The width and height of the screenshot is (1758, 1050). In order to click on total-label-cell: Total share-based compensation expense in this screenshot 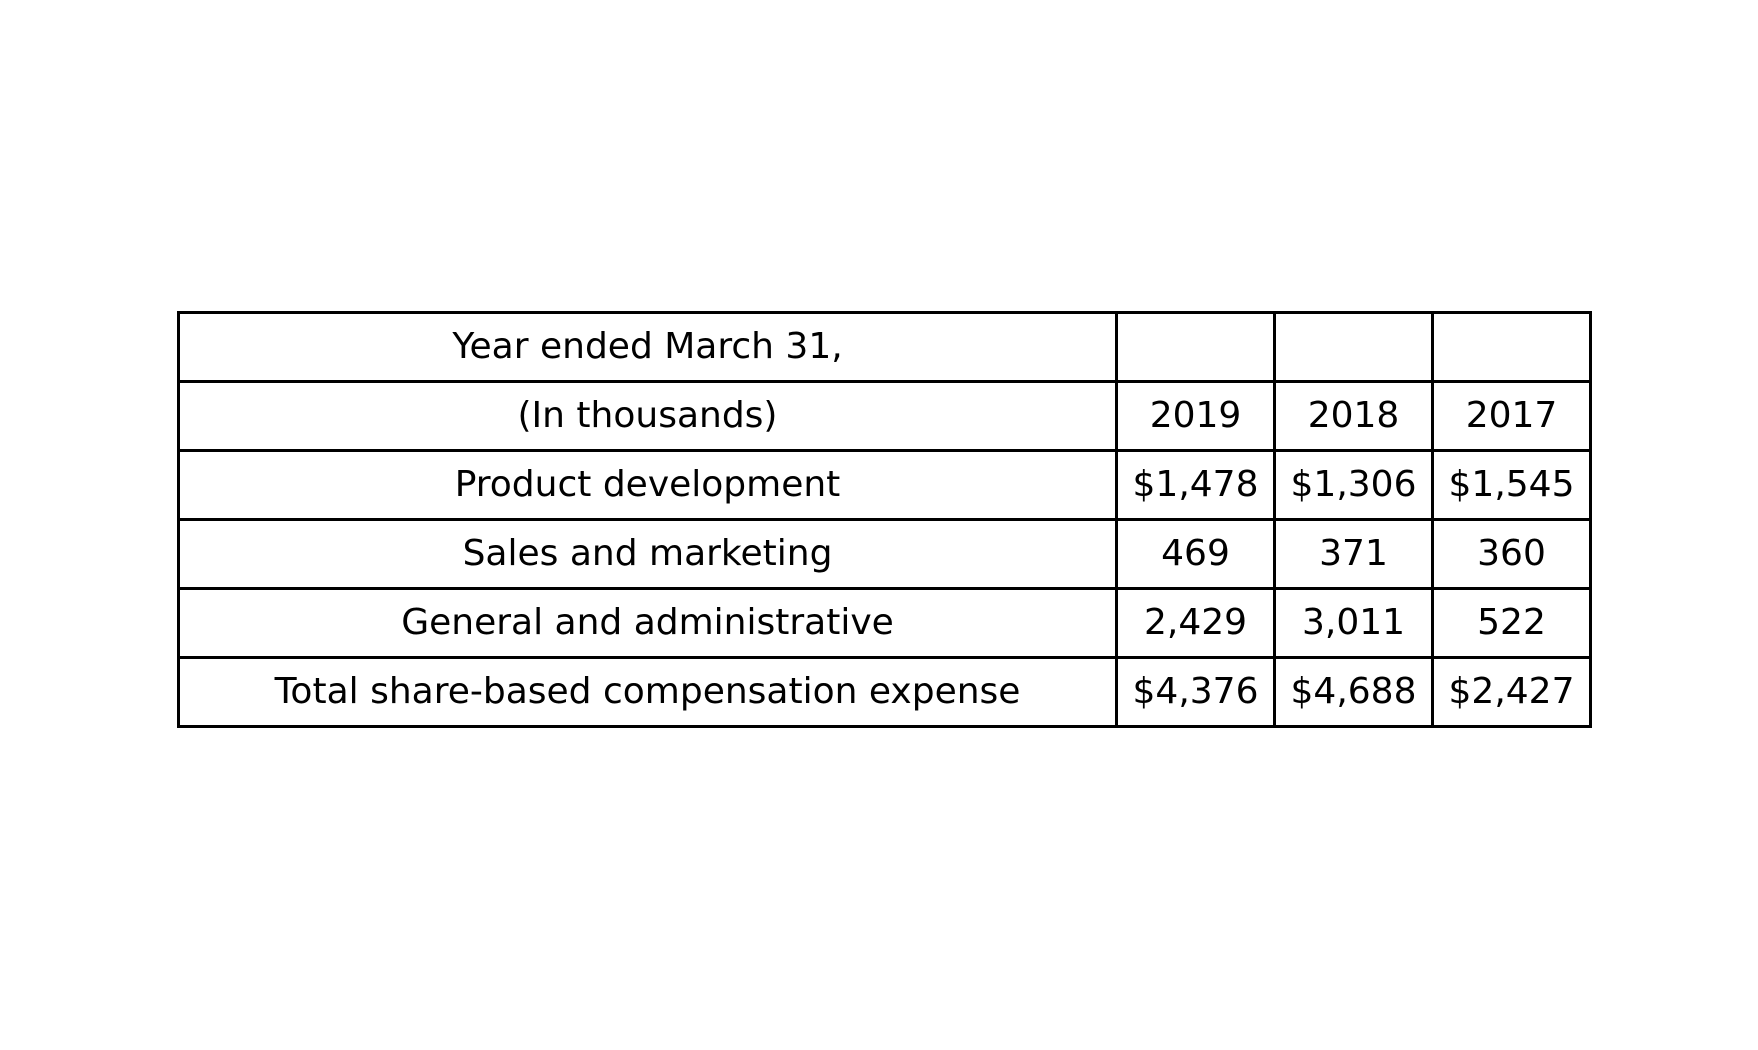, I will do `click(647, 692)`.